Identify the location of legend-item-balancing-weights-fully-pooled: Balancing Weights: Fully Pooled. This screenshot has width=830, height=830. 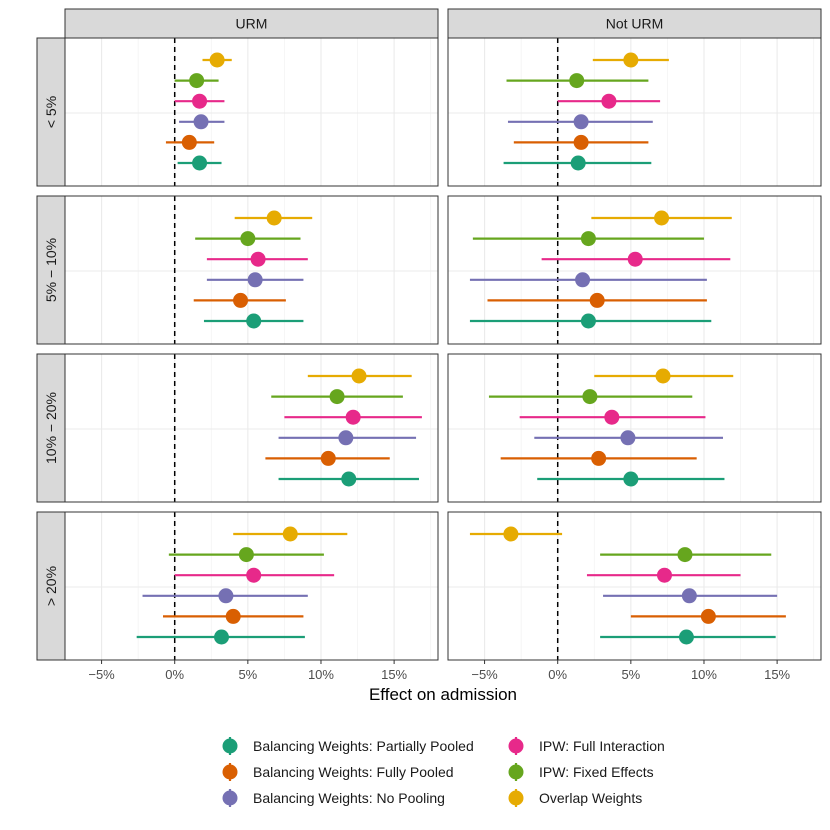
(338, 772).